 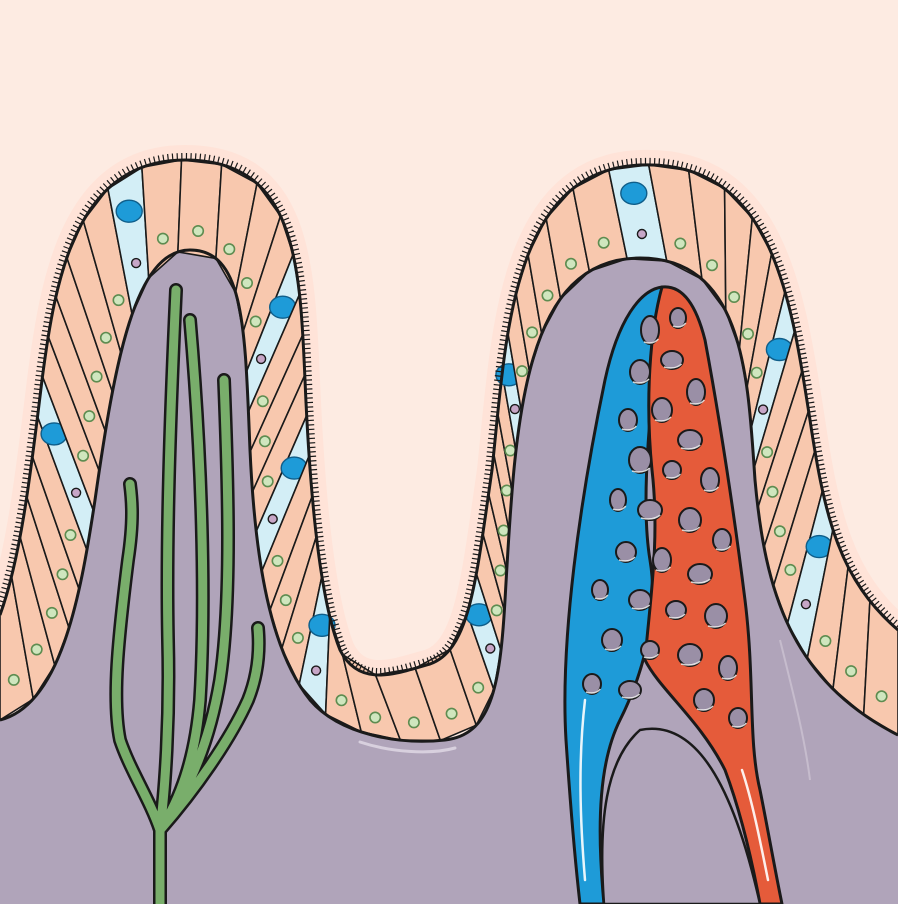 I want to click on lacteal-vessel, so click(x=187, y=594).